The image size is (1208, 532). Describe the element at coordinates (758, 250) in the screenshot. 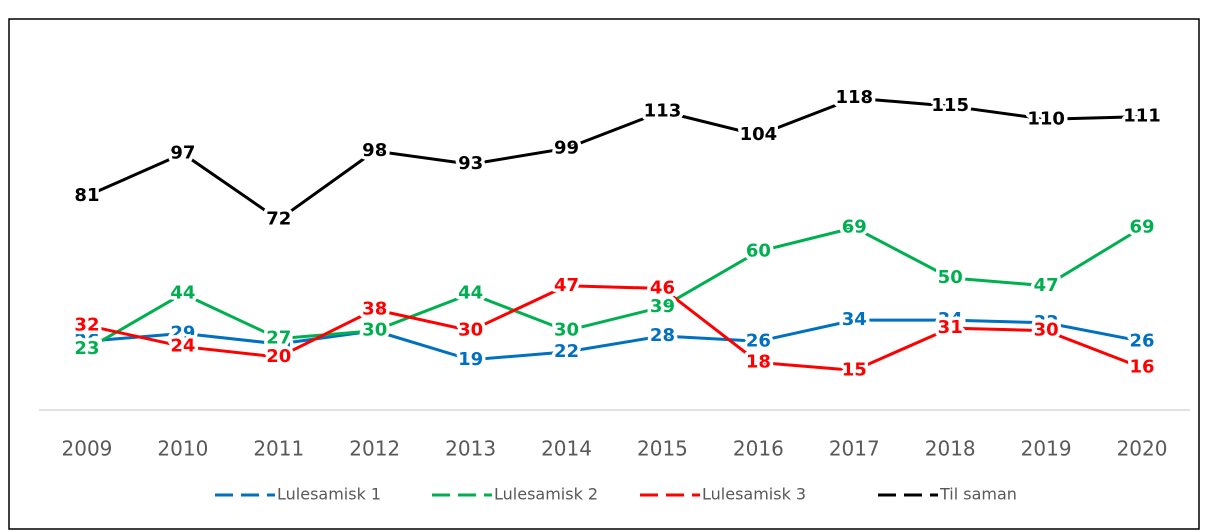

I see `data-label: 60` at that location.